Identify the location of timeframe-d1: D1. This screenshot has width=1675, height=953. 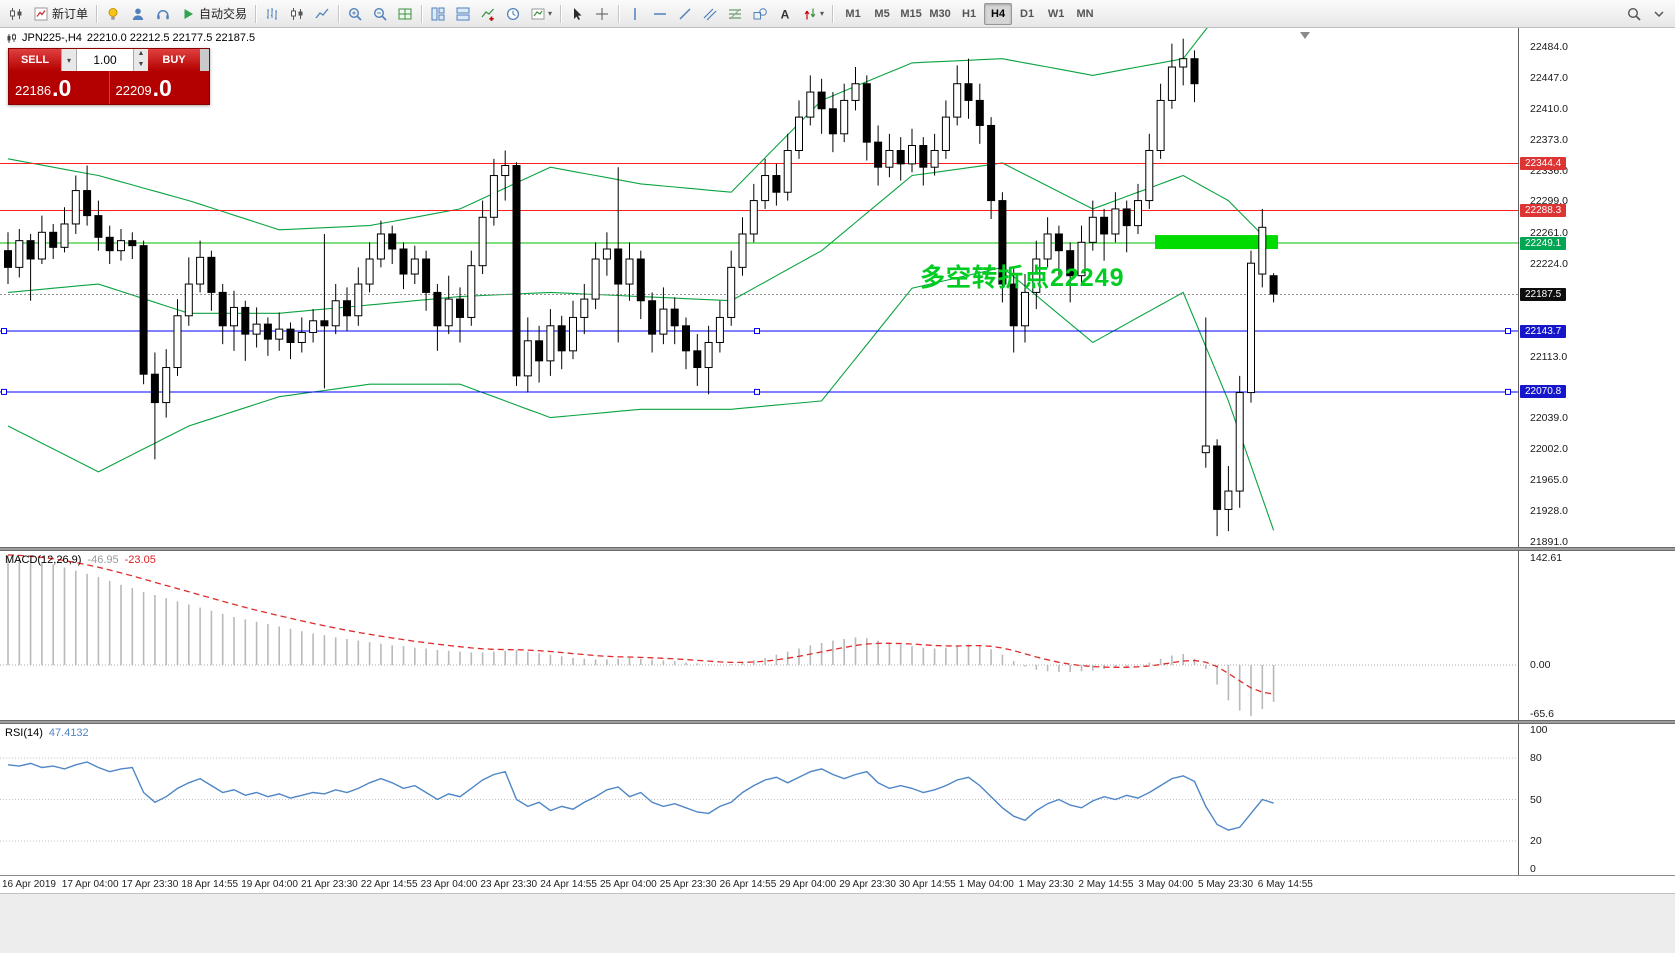
(1027, 13).